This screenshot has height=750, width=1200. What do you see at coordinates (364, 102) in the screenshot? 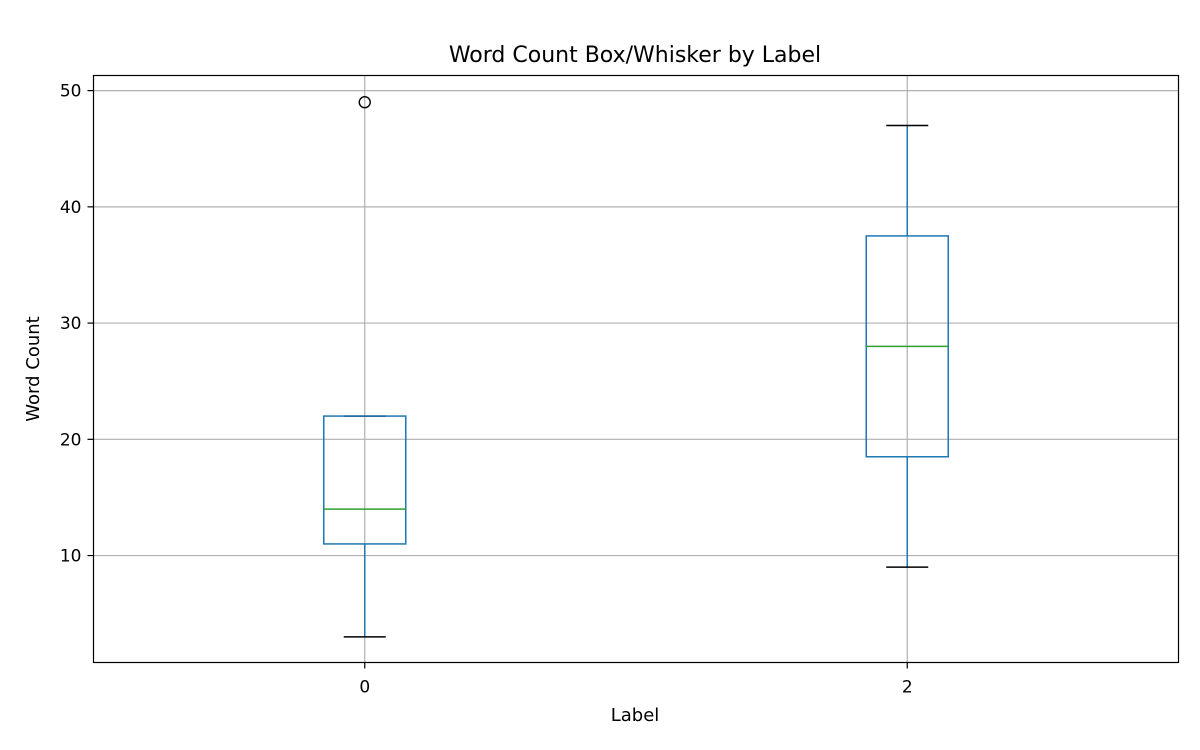
I see `outlier-point` at bounding box center [364, 102].